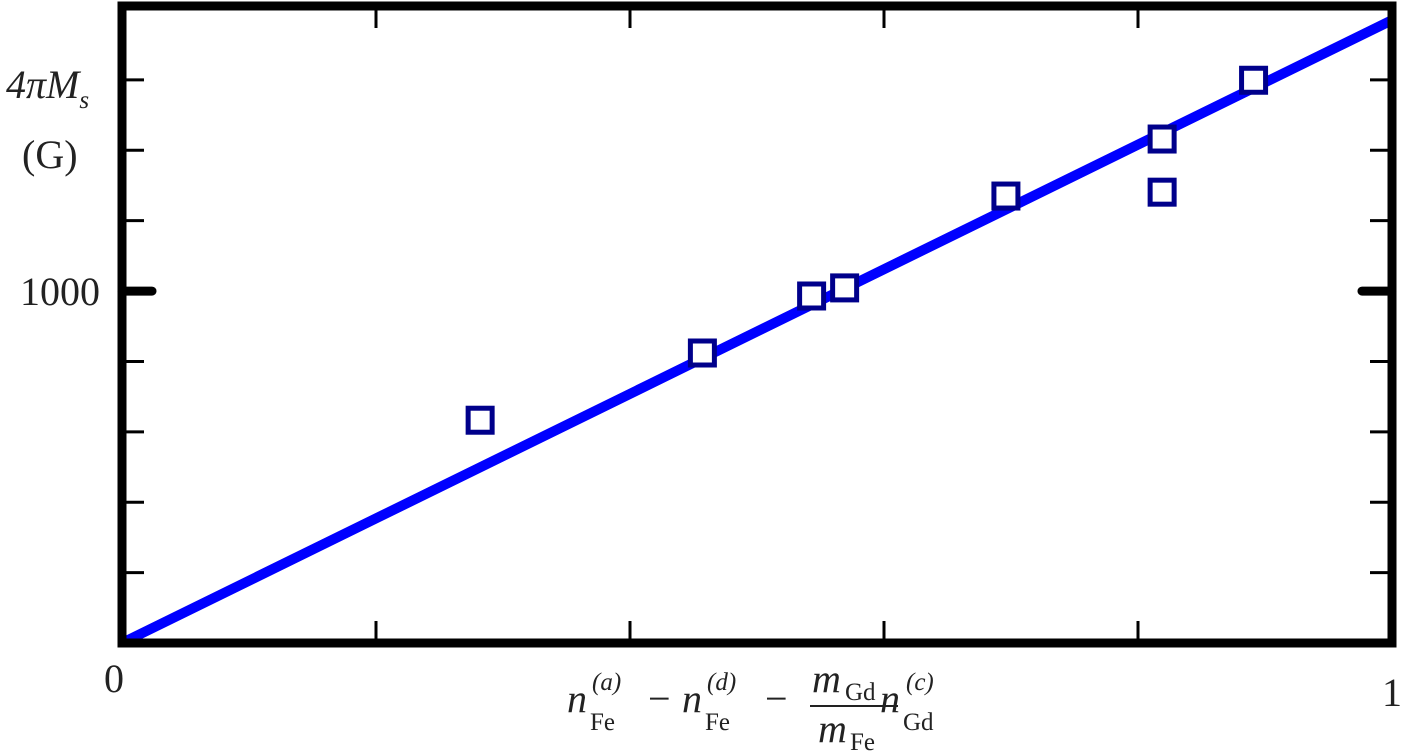  Describe the element at coordinates (606, 682) in the screenshot. I see `x-label-part: (a)` at that location.